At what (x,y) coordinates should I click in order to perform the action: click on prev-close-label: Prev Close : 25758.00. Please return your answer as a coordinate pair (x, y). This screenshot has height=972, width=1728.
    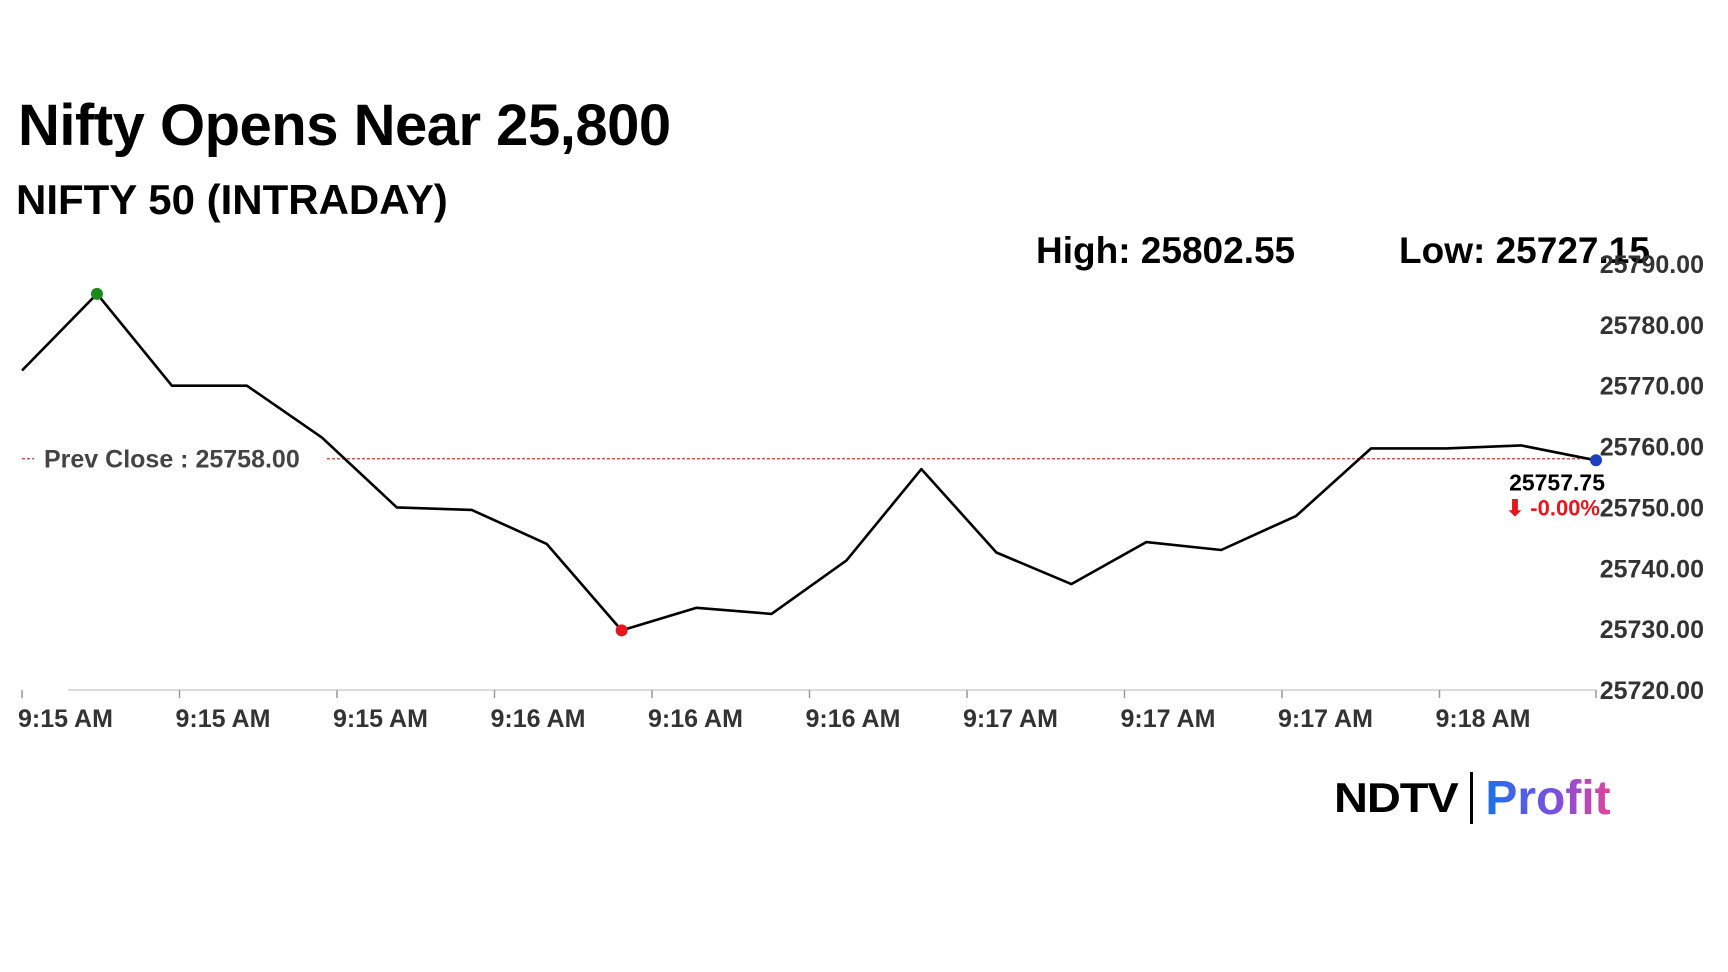
    Looking at the image, I should click on (172, 460).